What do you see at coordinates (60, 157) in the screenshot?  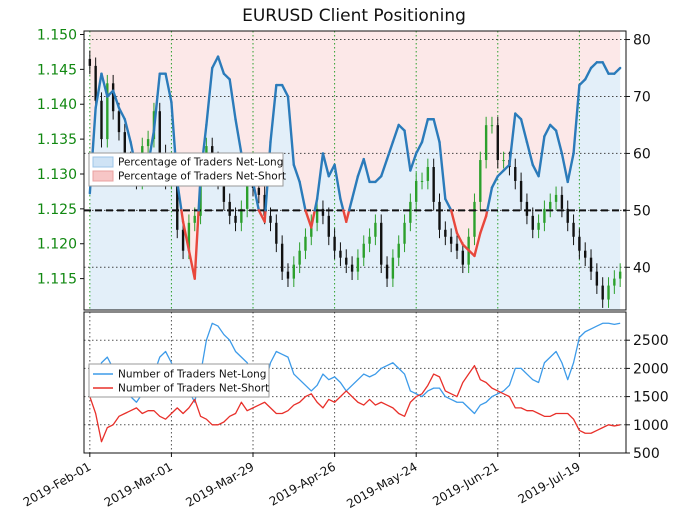 I see `price-axis-ticks: 1.150 1.145 1.140 1.135 1.130 1.125 1.120 1.115` at bounding box center [60, 157].